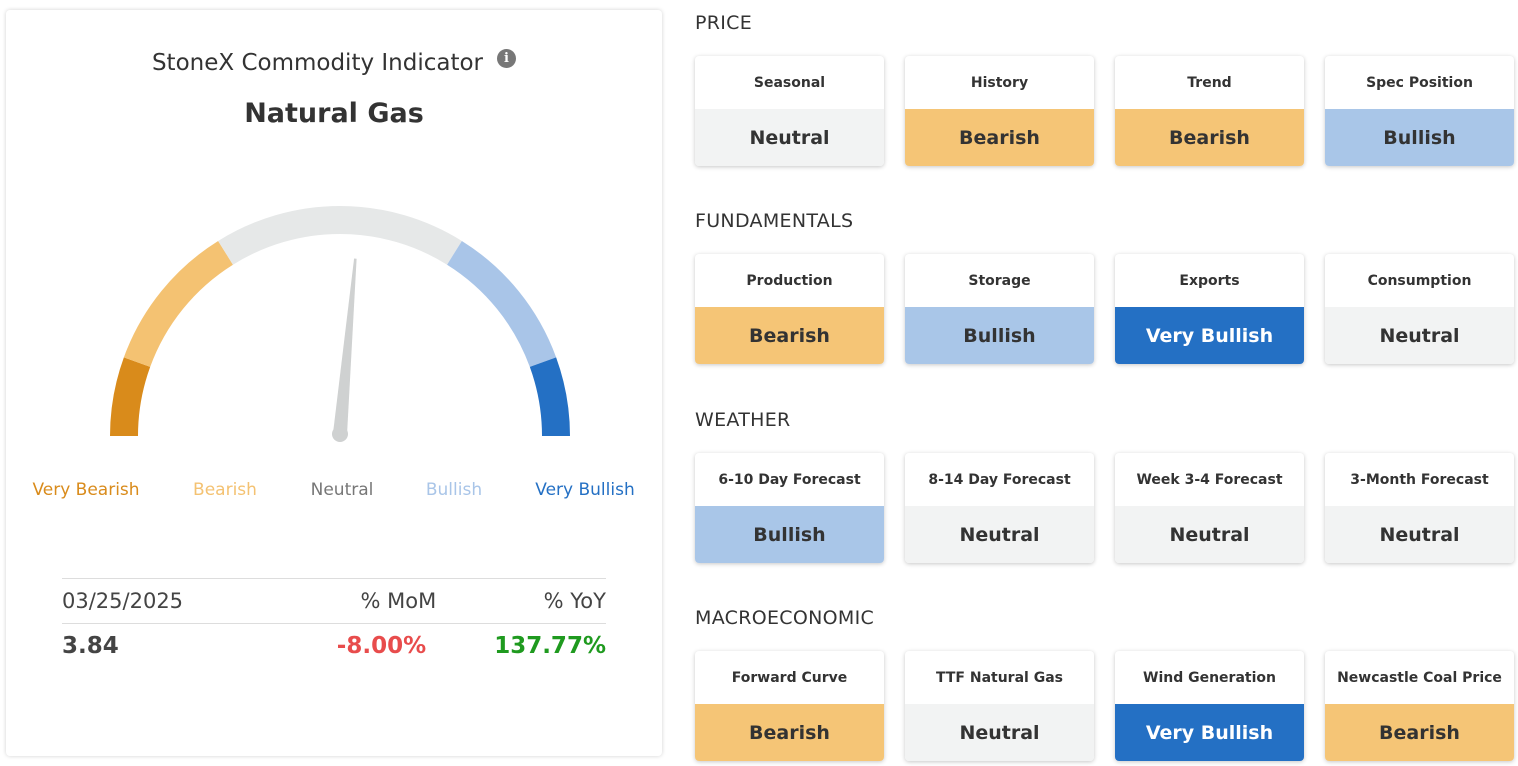 Image resolution: width=1518 pixels, height=766 pixels. Describe the element at coordinates (90, 646) in the screenshot. I see `stats-price-value: 3.84` at that location.